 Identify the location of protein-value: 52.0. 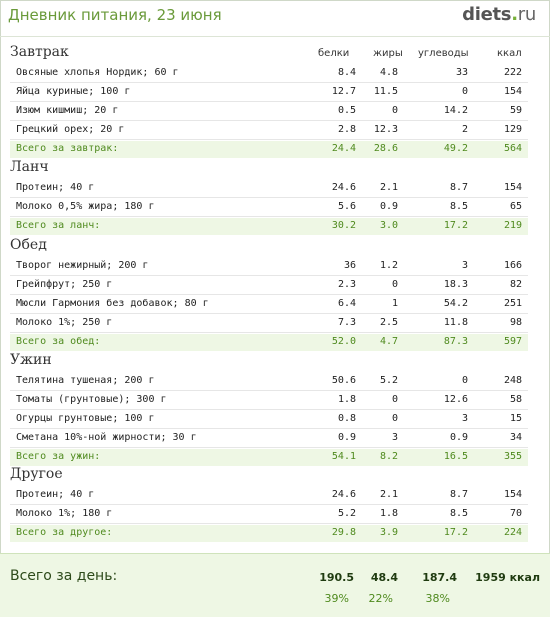
(343, 341).